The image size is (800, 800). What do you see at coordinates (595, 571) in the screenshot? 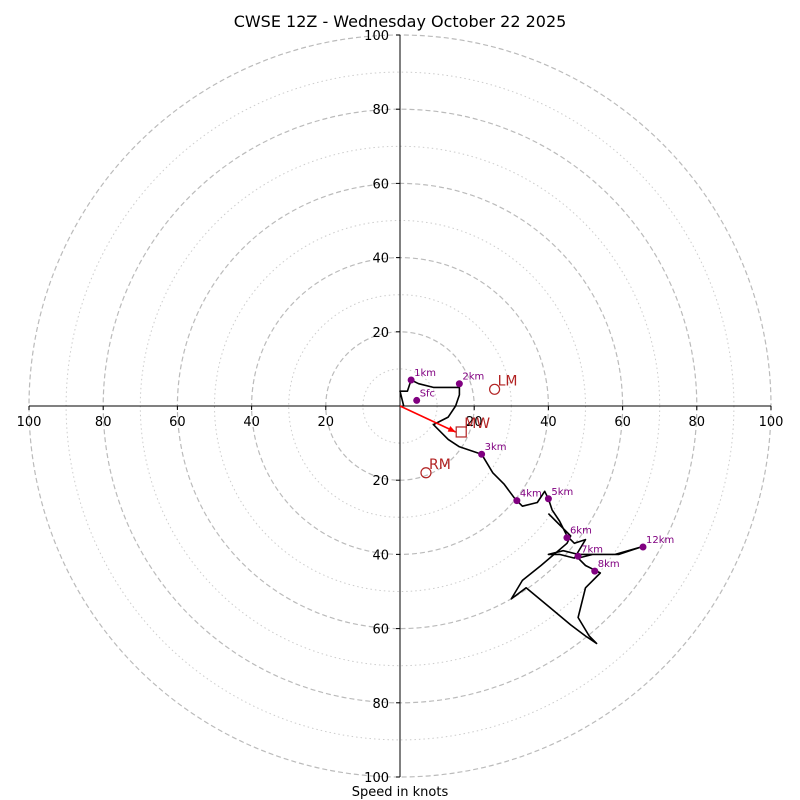
I see `height-marker-8km` at bounding box center [595, 571].